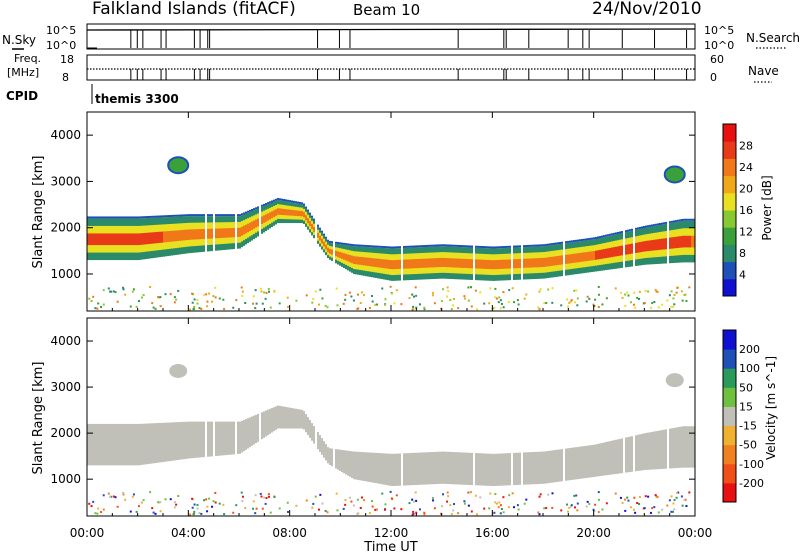 This screenshot has width=800, height=554. I want to click on velocity-colorbar-frame, so click(729, 416).